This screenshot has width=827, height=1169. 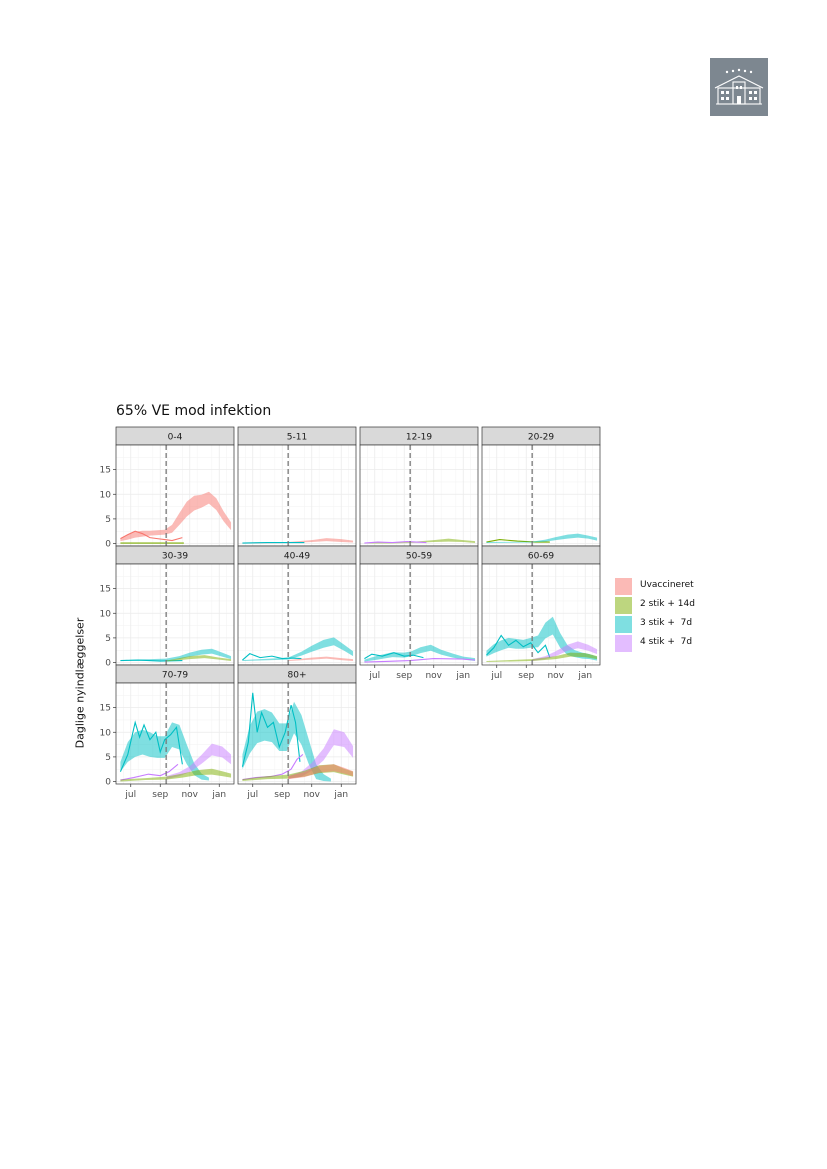 I want to click on building-icon, so click(x=739, y=86).